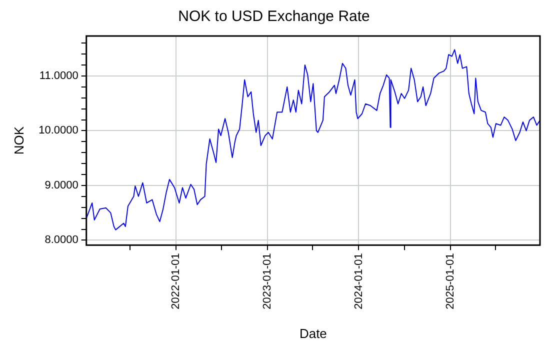 This screenshot has width=550, height=350. I want to click on y-tick-label: 10.0000, so click(58, 130).